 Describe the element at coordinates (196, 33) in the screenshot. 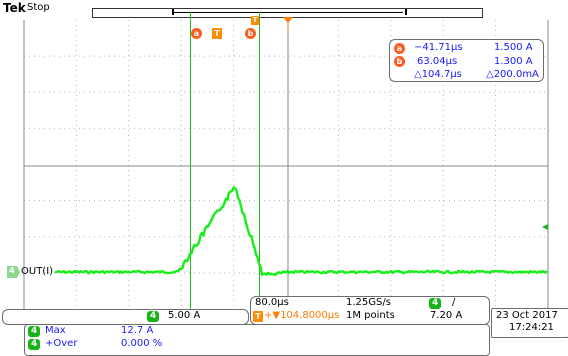

I see `cursor-a-badge: a` at that location.